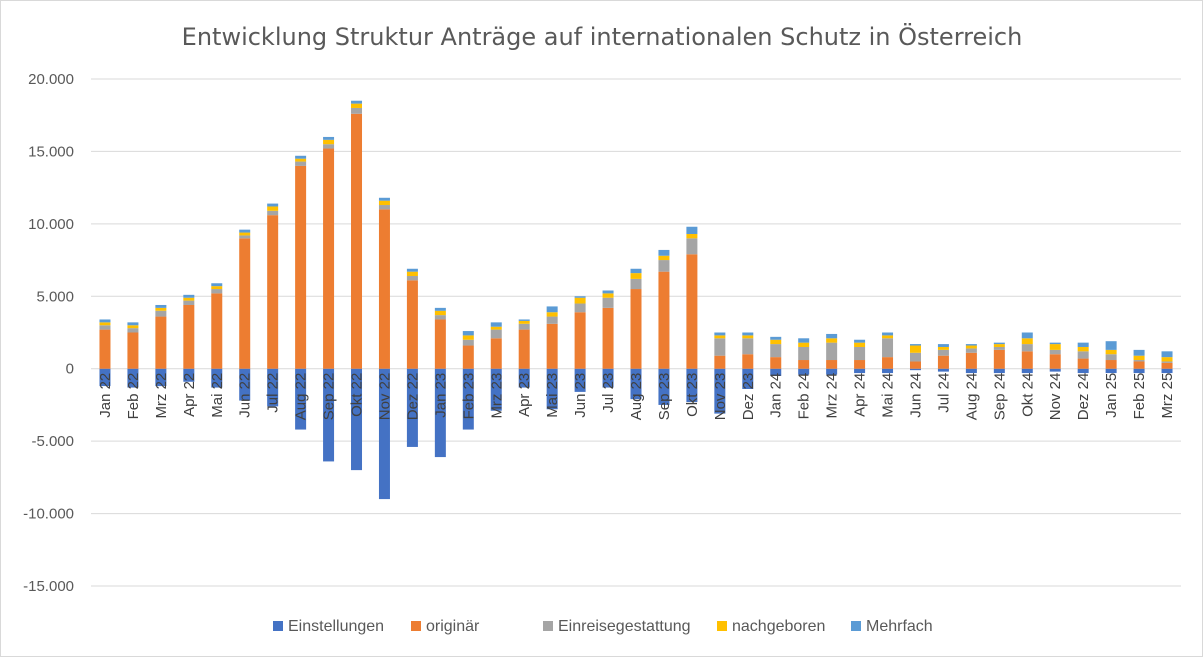 The image size is (1203, 658). Describe the element at coordinates (217, 395) in the screenshot. I see `x-tick-label: Mai 22` at that location.